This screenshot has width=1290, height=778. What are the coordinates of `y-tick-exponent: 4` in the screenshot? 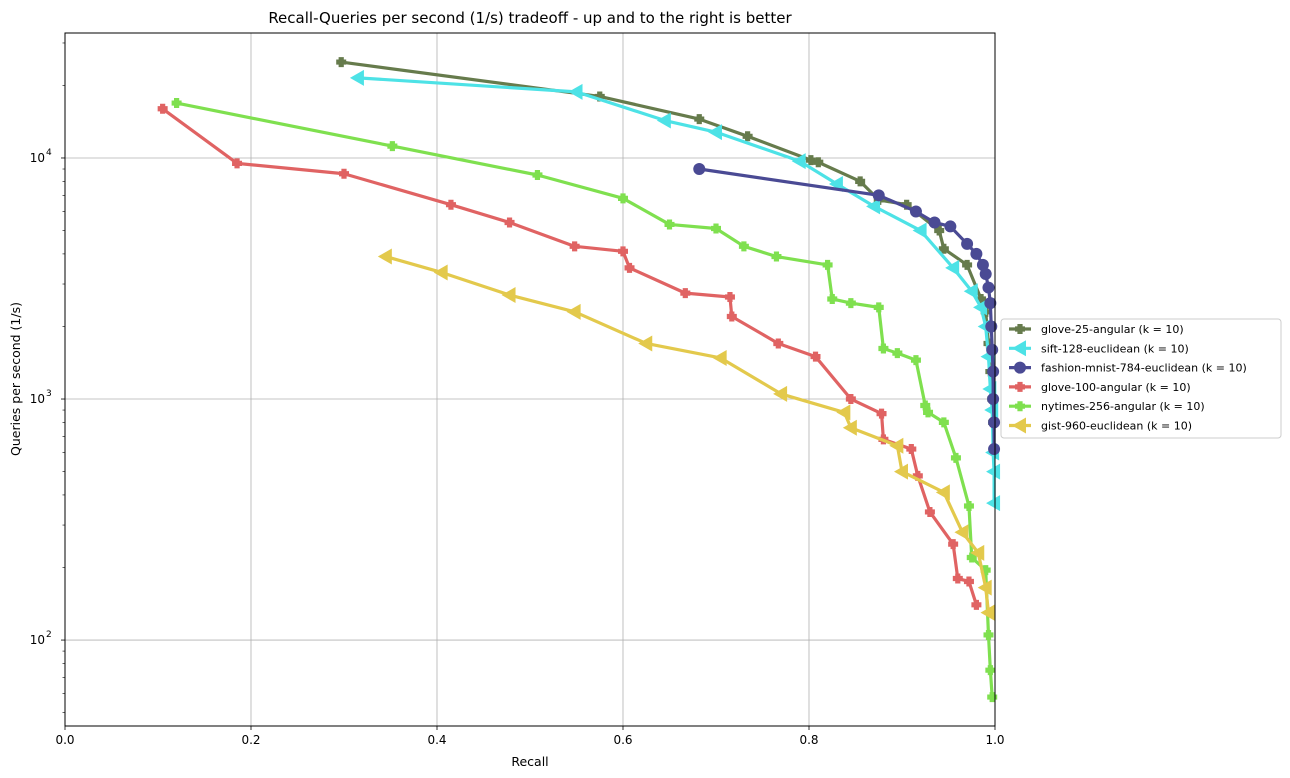 It's located at (49, 153).